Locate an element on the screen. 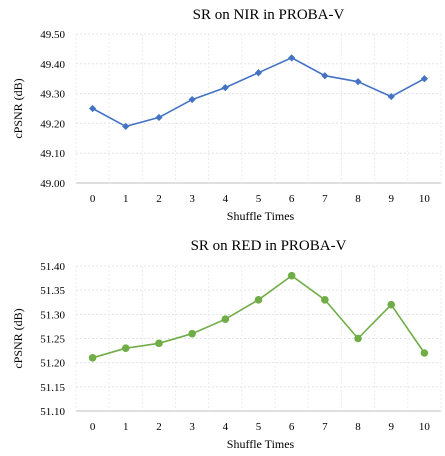 Image resolution: width=445 pixels, height=456 pixels. y-tick-label: 51.20 is located at coordinates (52, 364).